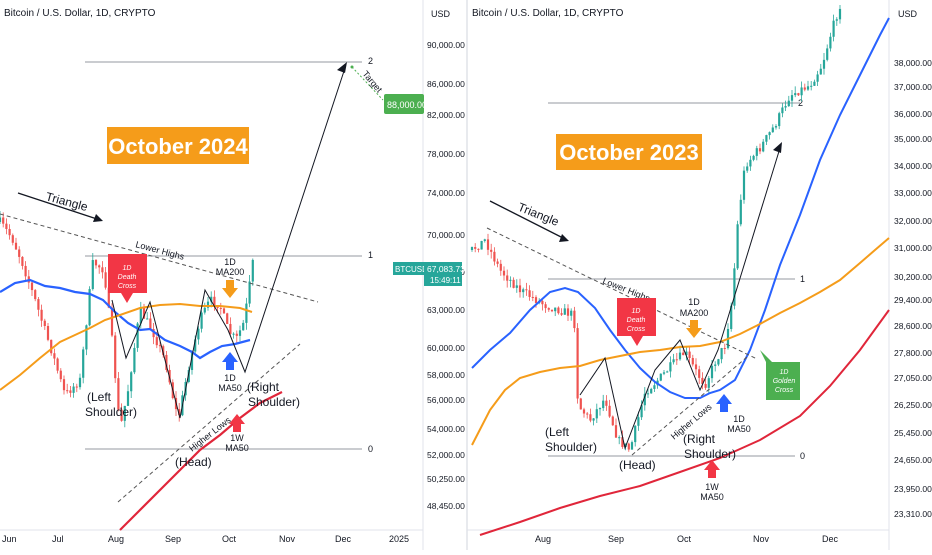 Image resolution: width=932 pixels, height=555 pixels. Describe the element at coordinates (637, 465) in the screenshot. I see `right-head-label: (Head)` at that location.